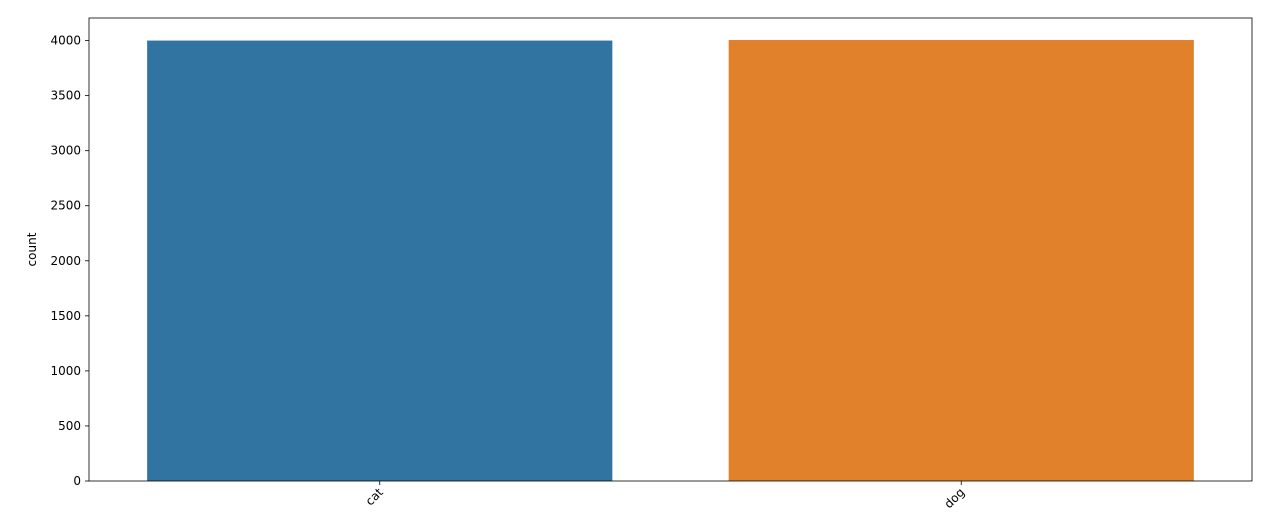  Describe the element at coordinates (65, 316) in the screenshot. I see `y-tick-label: 1500` at that location.